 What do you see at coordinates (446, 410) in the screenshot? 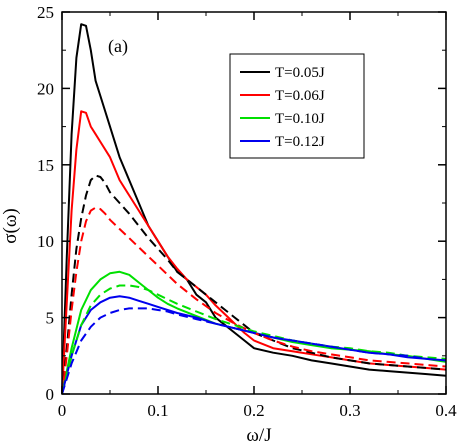
I see `x-tick-label: 0.4` at bounding box center [446, 410].